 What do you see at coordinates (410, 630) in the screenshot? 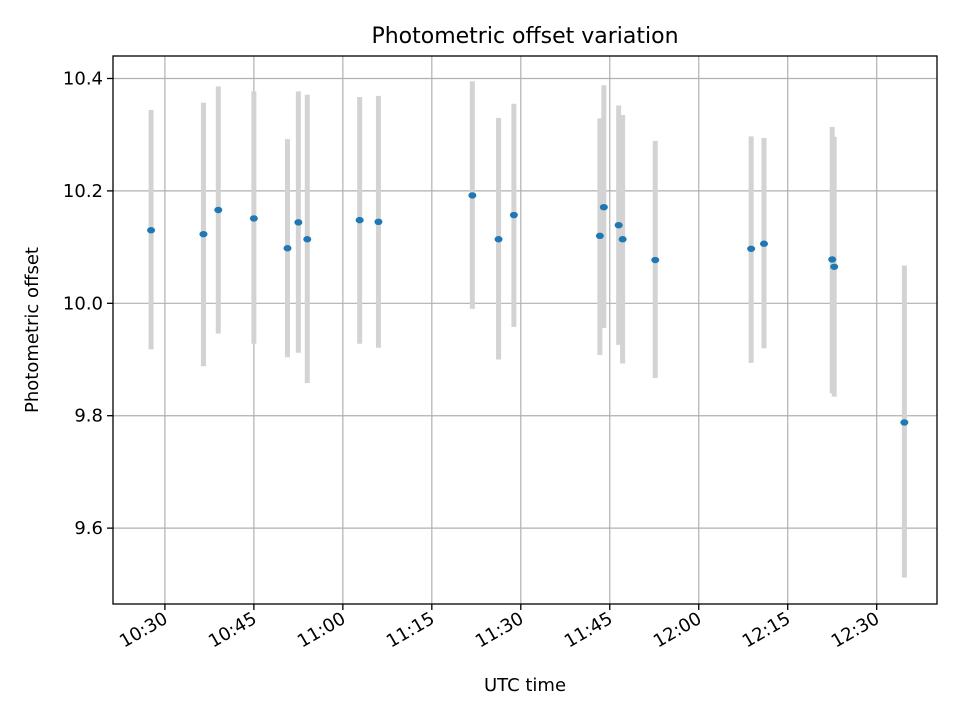
I see `x-tick-label: 11:15` at bounding box center [410, 630].